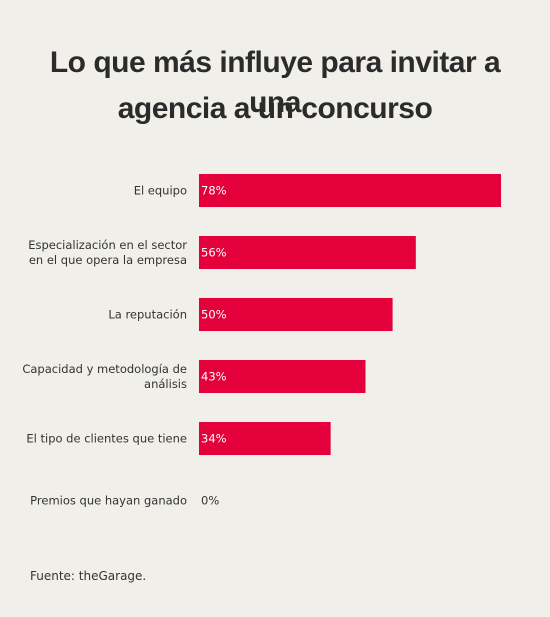 This screenshot has height=617, width=550. I want to click on category-label: La reputación, so click(147, 315).